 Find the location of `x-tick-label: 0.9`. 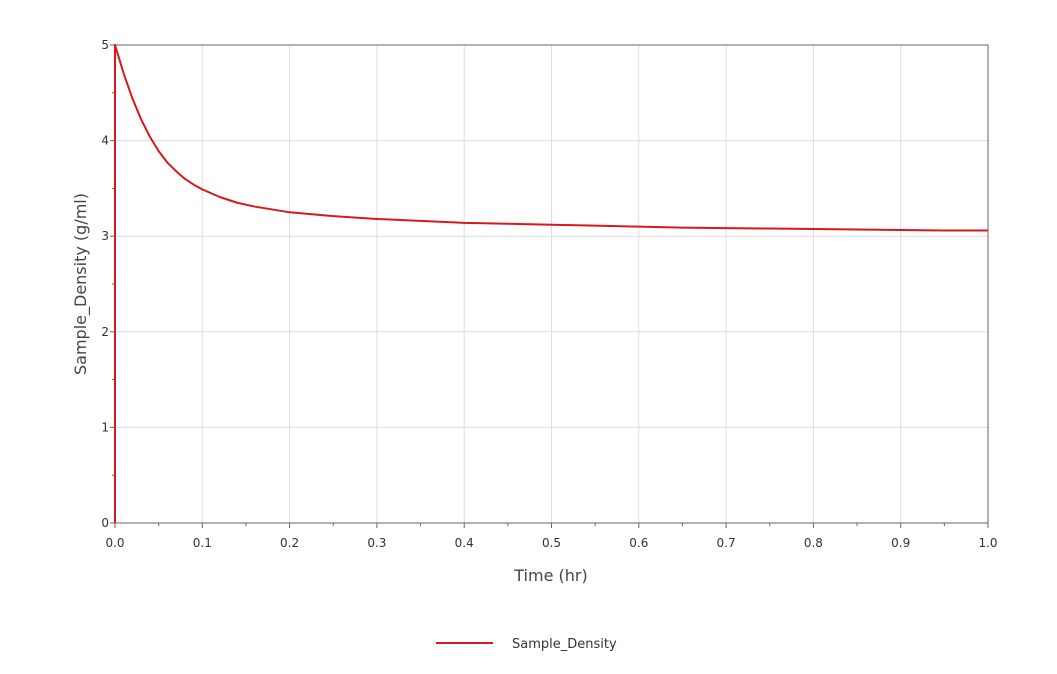

x-tick-label: 0.9 is located at coordinates (900, 543).